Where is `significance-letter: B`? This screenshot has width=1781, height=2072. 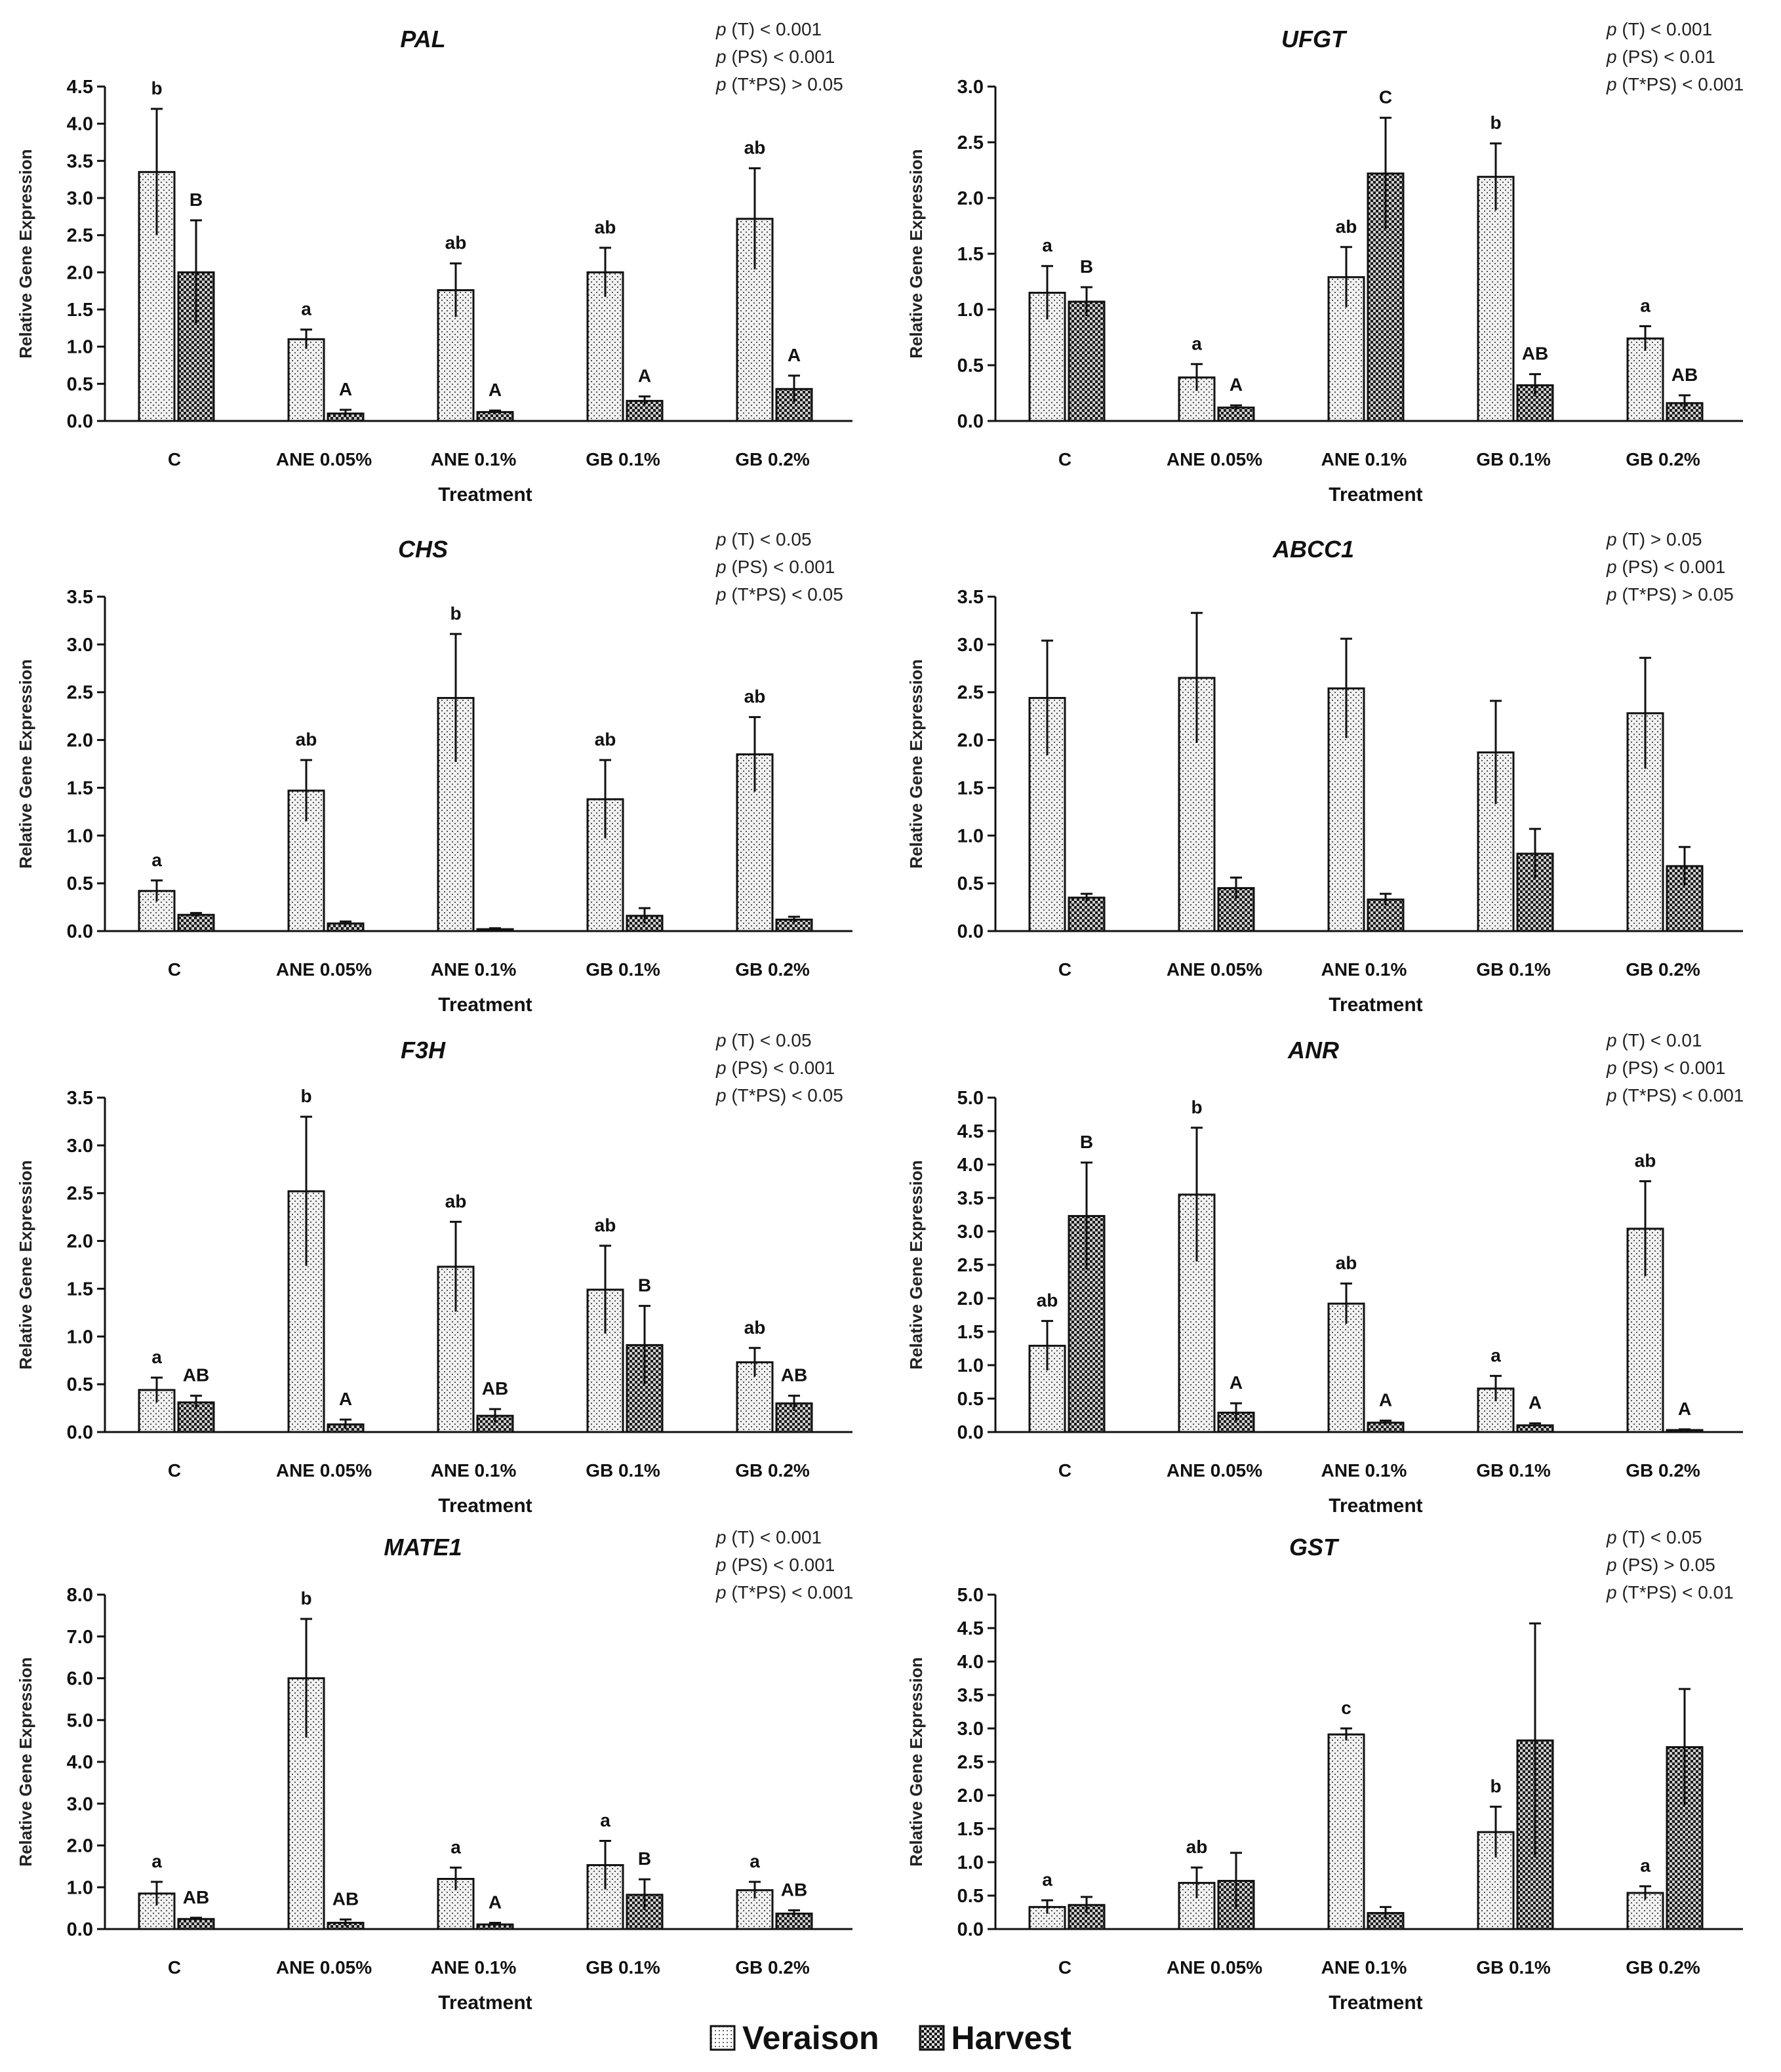 significance-letter: B is located at coordinates (1086, 266).